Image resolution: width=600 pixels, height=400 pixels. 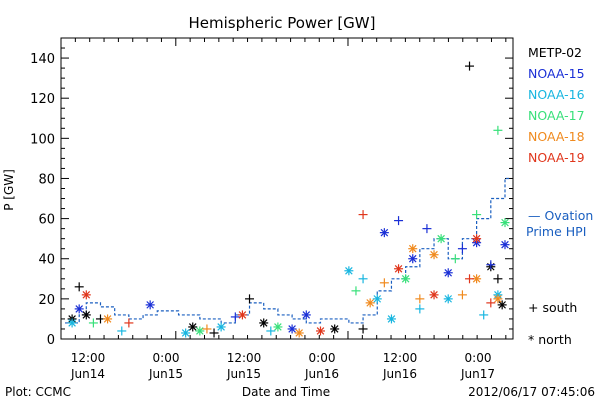 I want to click on y-tick-label: 0, so click(x=51, y=340).